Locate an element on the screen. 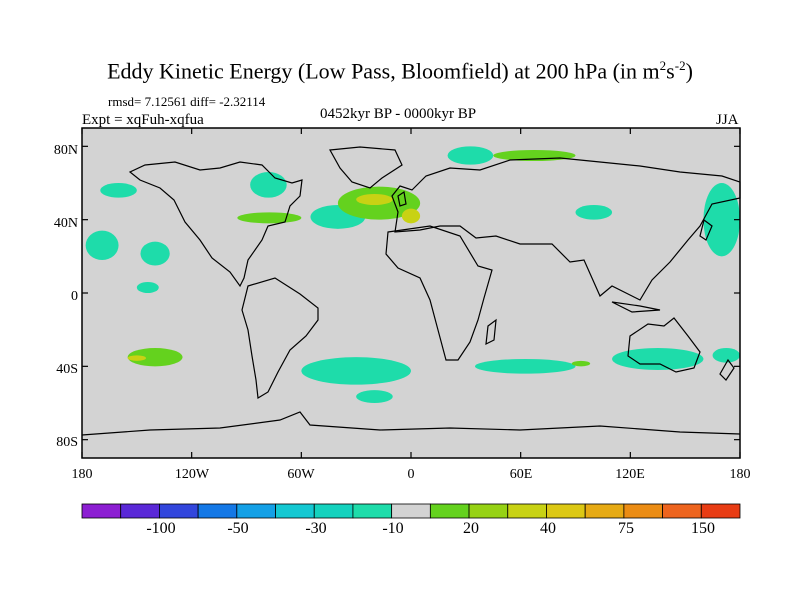 The height and width of the screenshot is (600, 800). colorbar-label: -100 is located at coordinates (161, 528).